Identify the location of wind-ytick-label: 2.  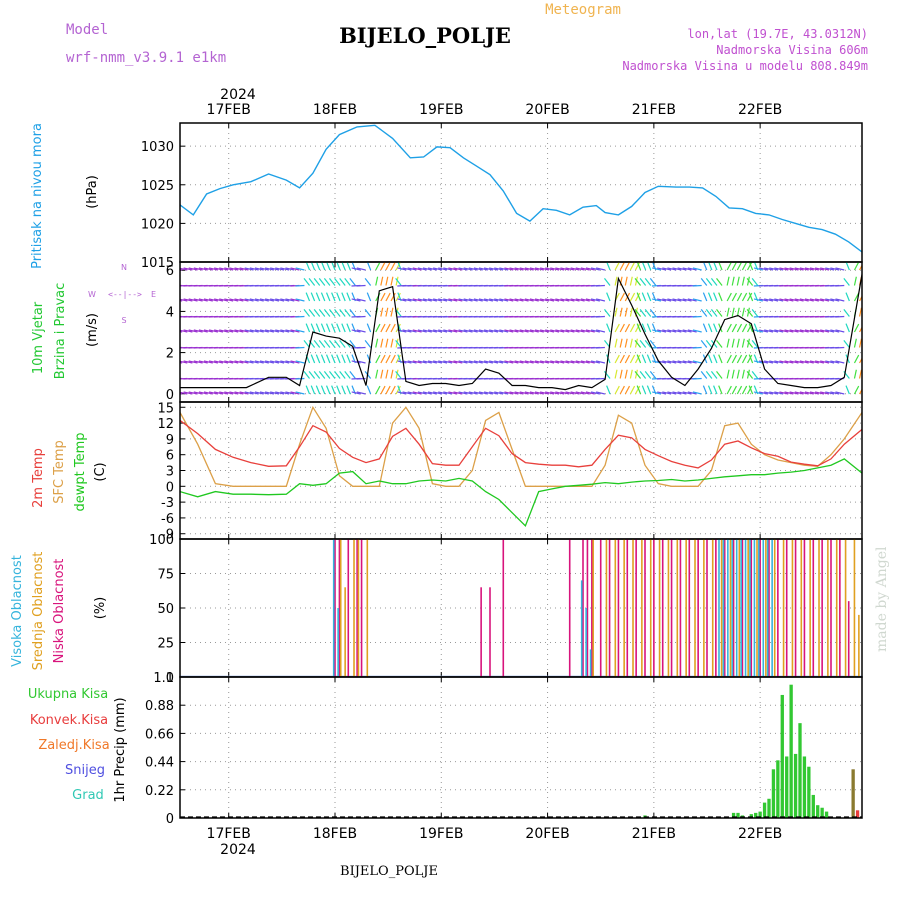
(170, 354).